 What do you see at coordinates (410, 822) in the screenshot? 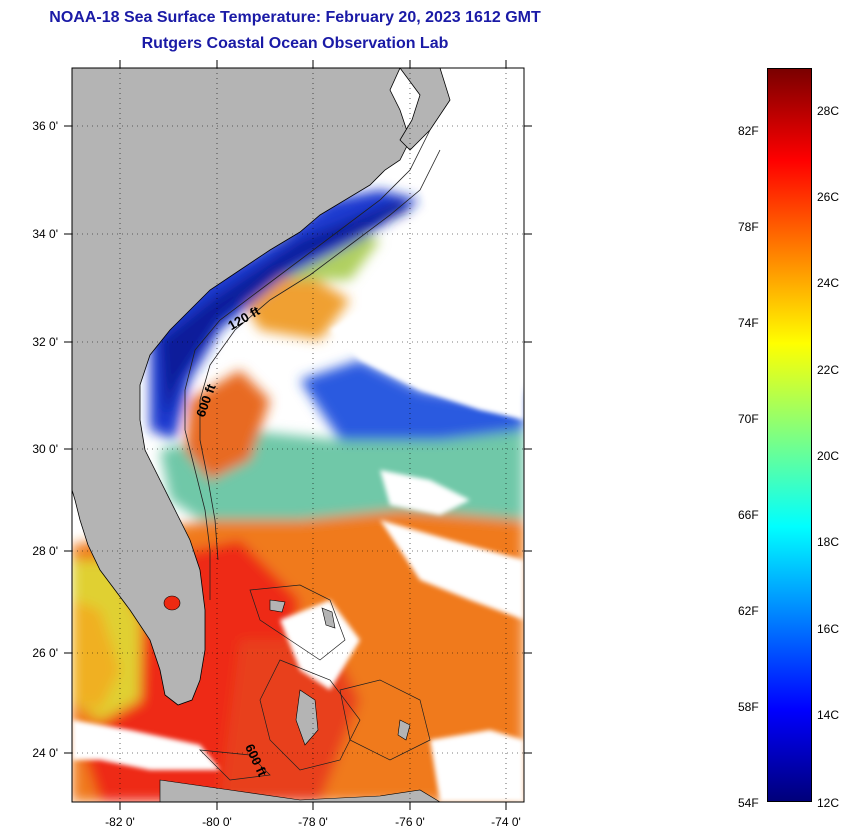
I see `lon-label: -76 0'` at bounding box center [410, 822].